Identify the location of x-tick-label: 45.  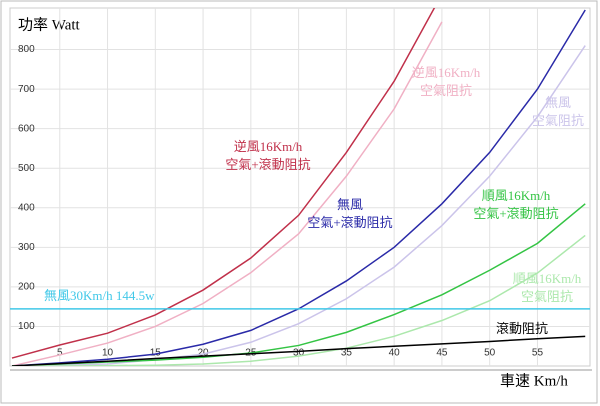
(442, 353).